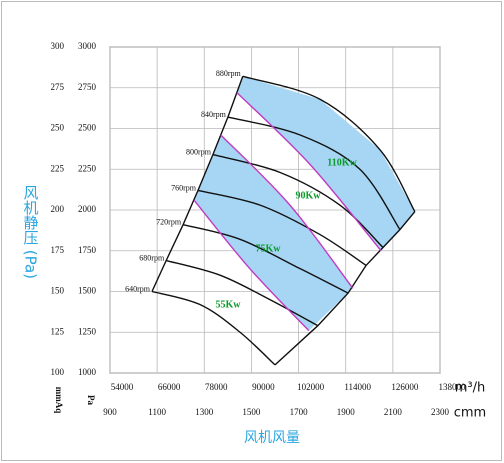 This screenshot has width=504, height=463. Describe the element at coordinates (87, 209) in the screenshot. I see `y-tick-label: 2000` at that location.